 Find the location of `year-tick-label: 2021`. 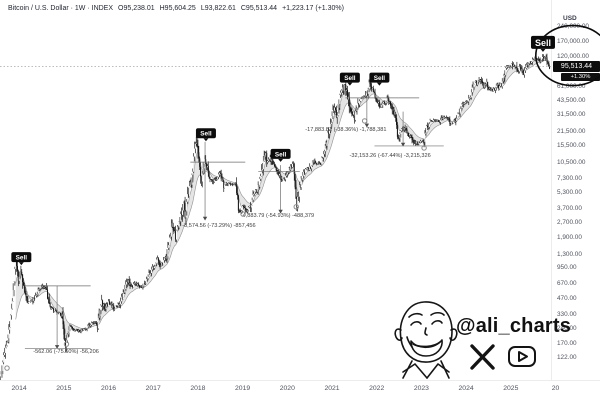

year-tick-label: 2021 is located at coordinates (332, 388).